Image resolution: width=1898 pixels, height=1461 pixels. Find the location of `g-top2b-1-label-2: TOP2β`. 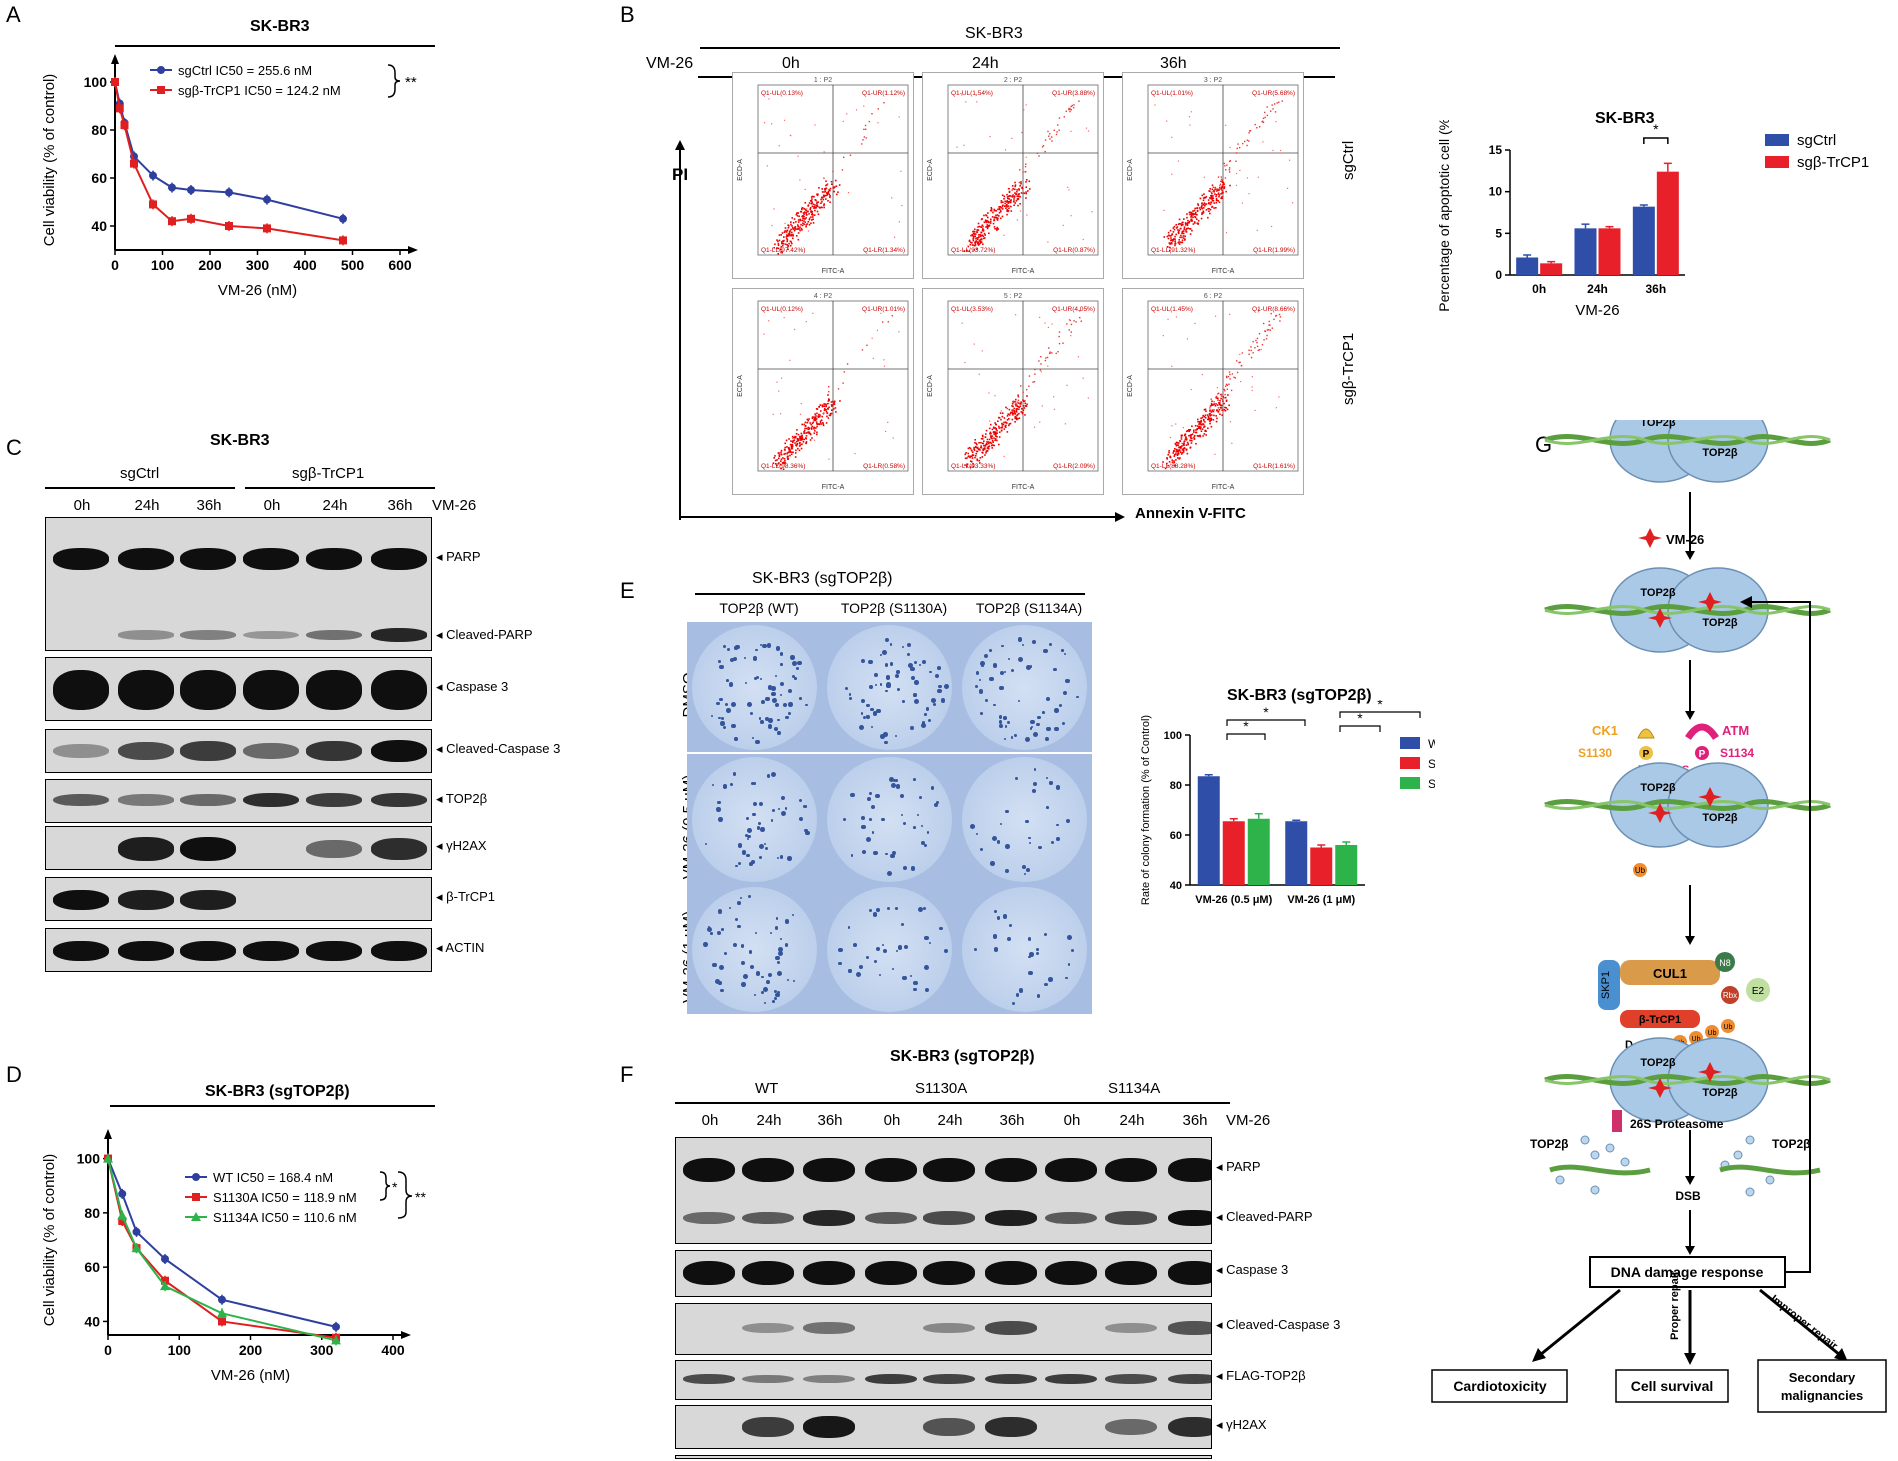

g-top2b-1-label-2: TOP2β is located at coordinates (1720, 453).